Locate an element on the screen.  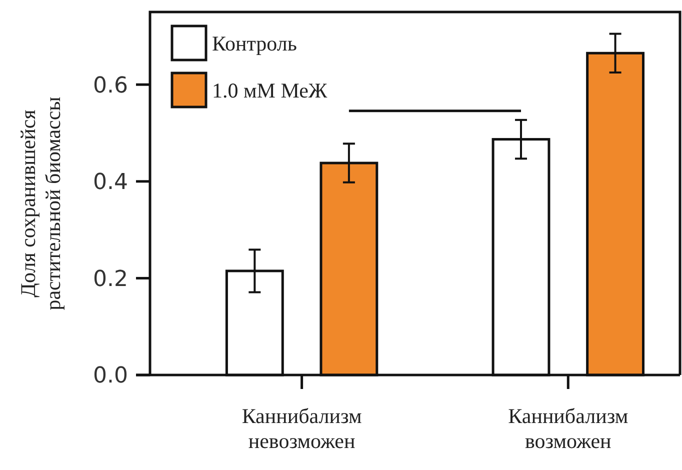
y-tick-label: 0.6 is located at coordinates (110, 85).